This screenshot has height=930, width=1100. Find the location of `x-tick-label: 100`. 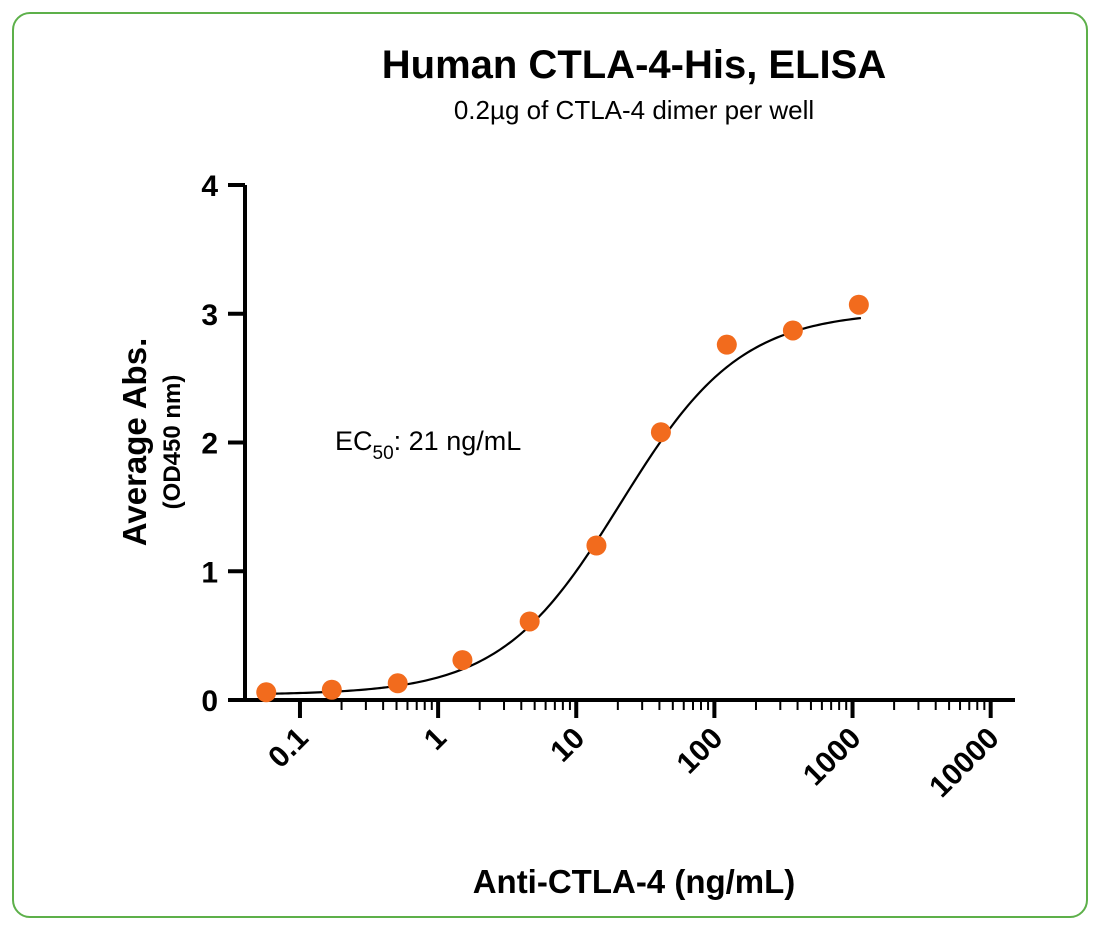

x-tick-label: 100 is located at coordinates (700, 751).